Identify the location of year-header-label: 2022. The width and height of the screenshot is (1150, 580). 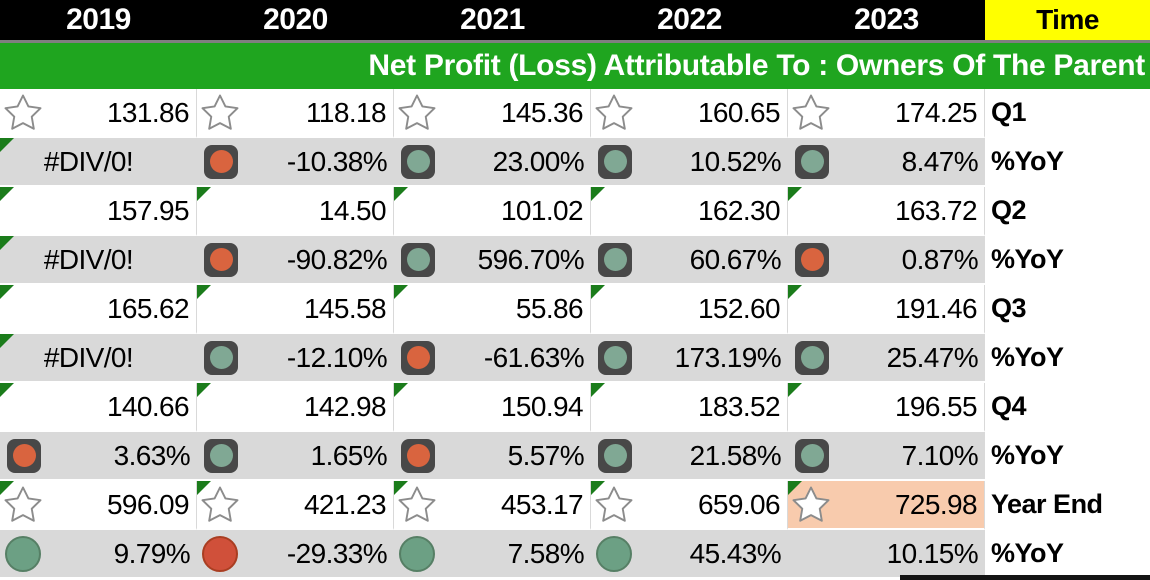
(689, 19).